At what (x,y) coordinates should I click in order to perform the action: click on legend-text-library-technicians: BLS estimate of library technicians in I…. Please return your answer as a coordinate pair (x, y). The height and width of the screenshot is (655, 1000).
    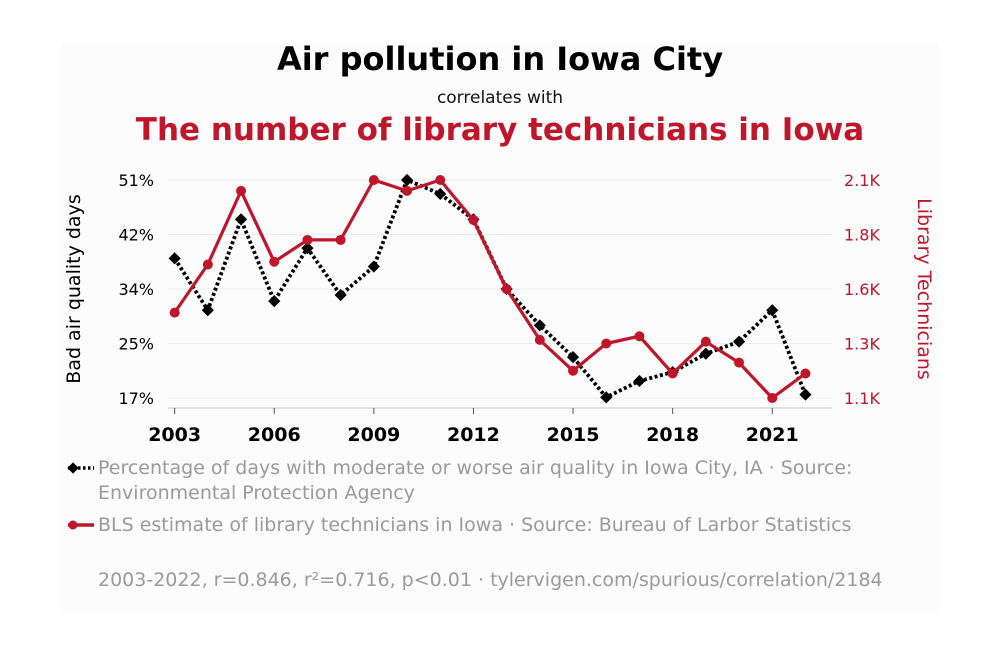
    Looking at the image, I should click on (475, 525).